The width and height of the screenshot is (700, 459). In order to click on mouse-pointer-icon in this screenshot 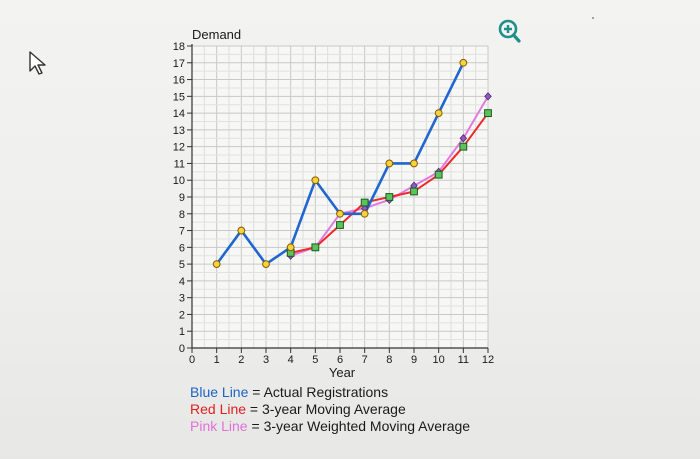, I will do `click(37, 63)`.